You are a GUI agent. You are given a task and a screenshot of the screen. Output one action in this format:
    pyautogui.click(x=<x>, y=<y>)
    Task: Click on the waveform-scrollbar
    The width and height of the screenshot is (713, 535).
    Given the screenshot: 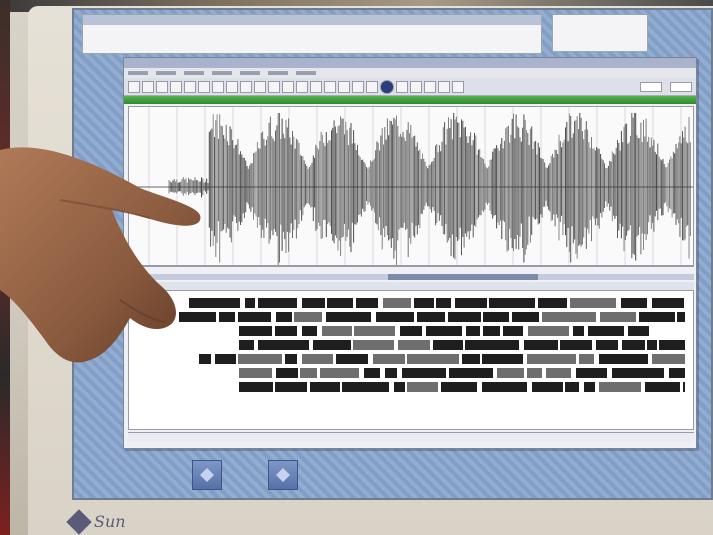 What is the action you would take?
    pyautogui.click(x=411, y=277)
    